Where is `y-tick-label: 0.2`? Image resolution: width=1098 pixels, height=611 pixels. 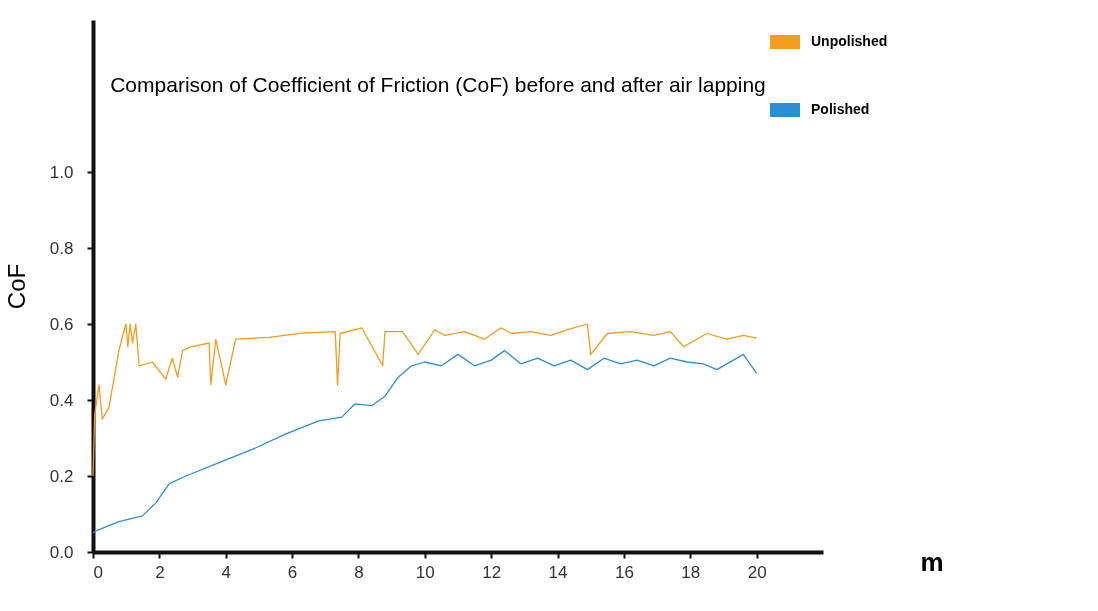
y-tick-label: 0.2 is located at coordinates (61, 476).